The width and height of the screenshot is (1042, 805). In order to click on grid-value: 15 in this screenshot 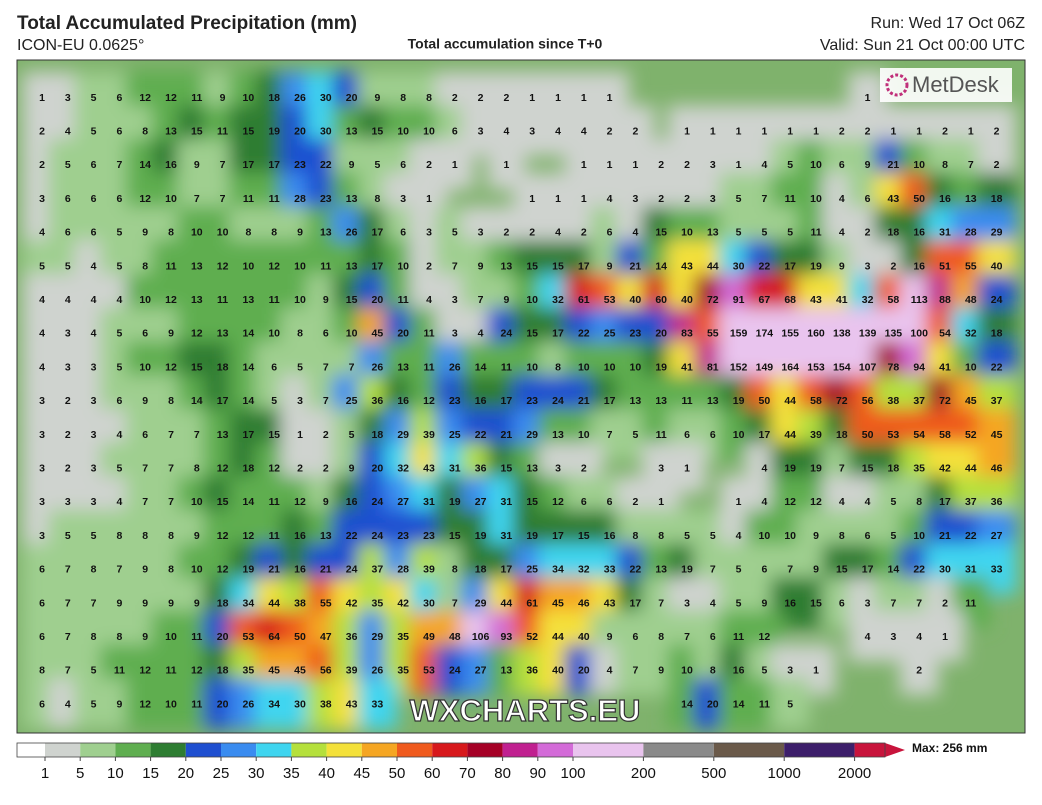, I will do `click(197, 367)`.